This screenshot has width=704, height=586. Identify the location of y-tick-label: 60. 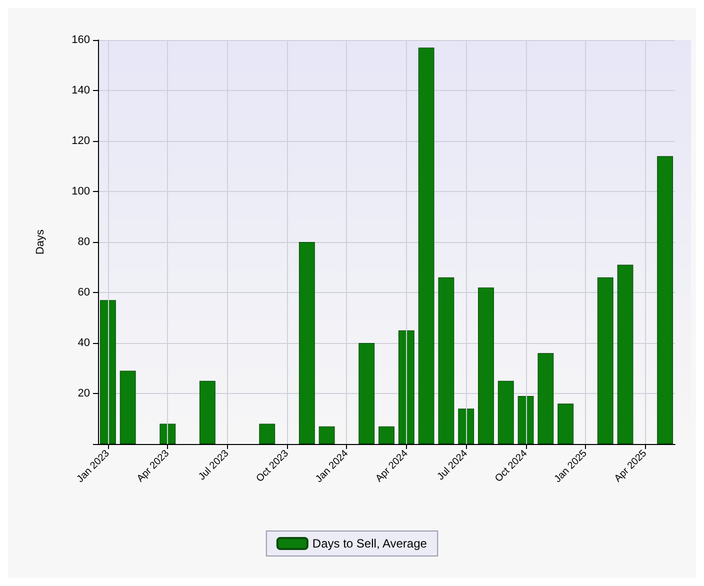
(84, 292).